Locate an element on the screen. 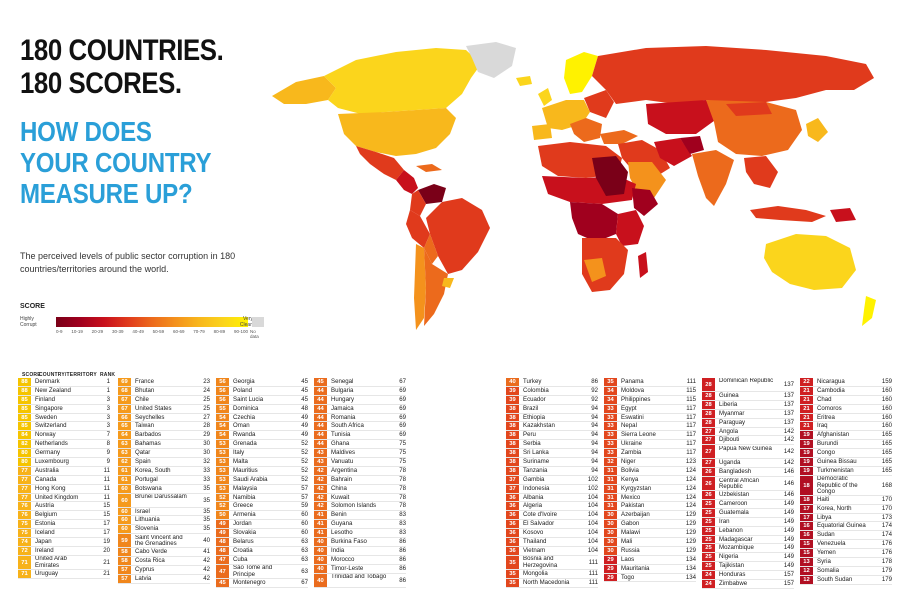 The width and height of the screenshot is (900, 610). legend-label-highly-corrupt: Highly Corrupt is located at coordinates (28, 322).